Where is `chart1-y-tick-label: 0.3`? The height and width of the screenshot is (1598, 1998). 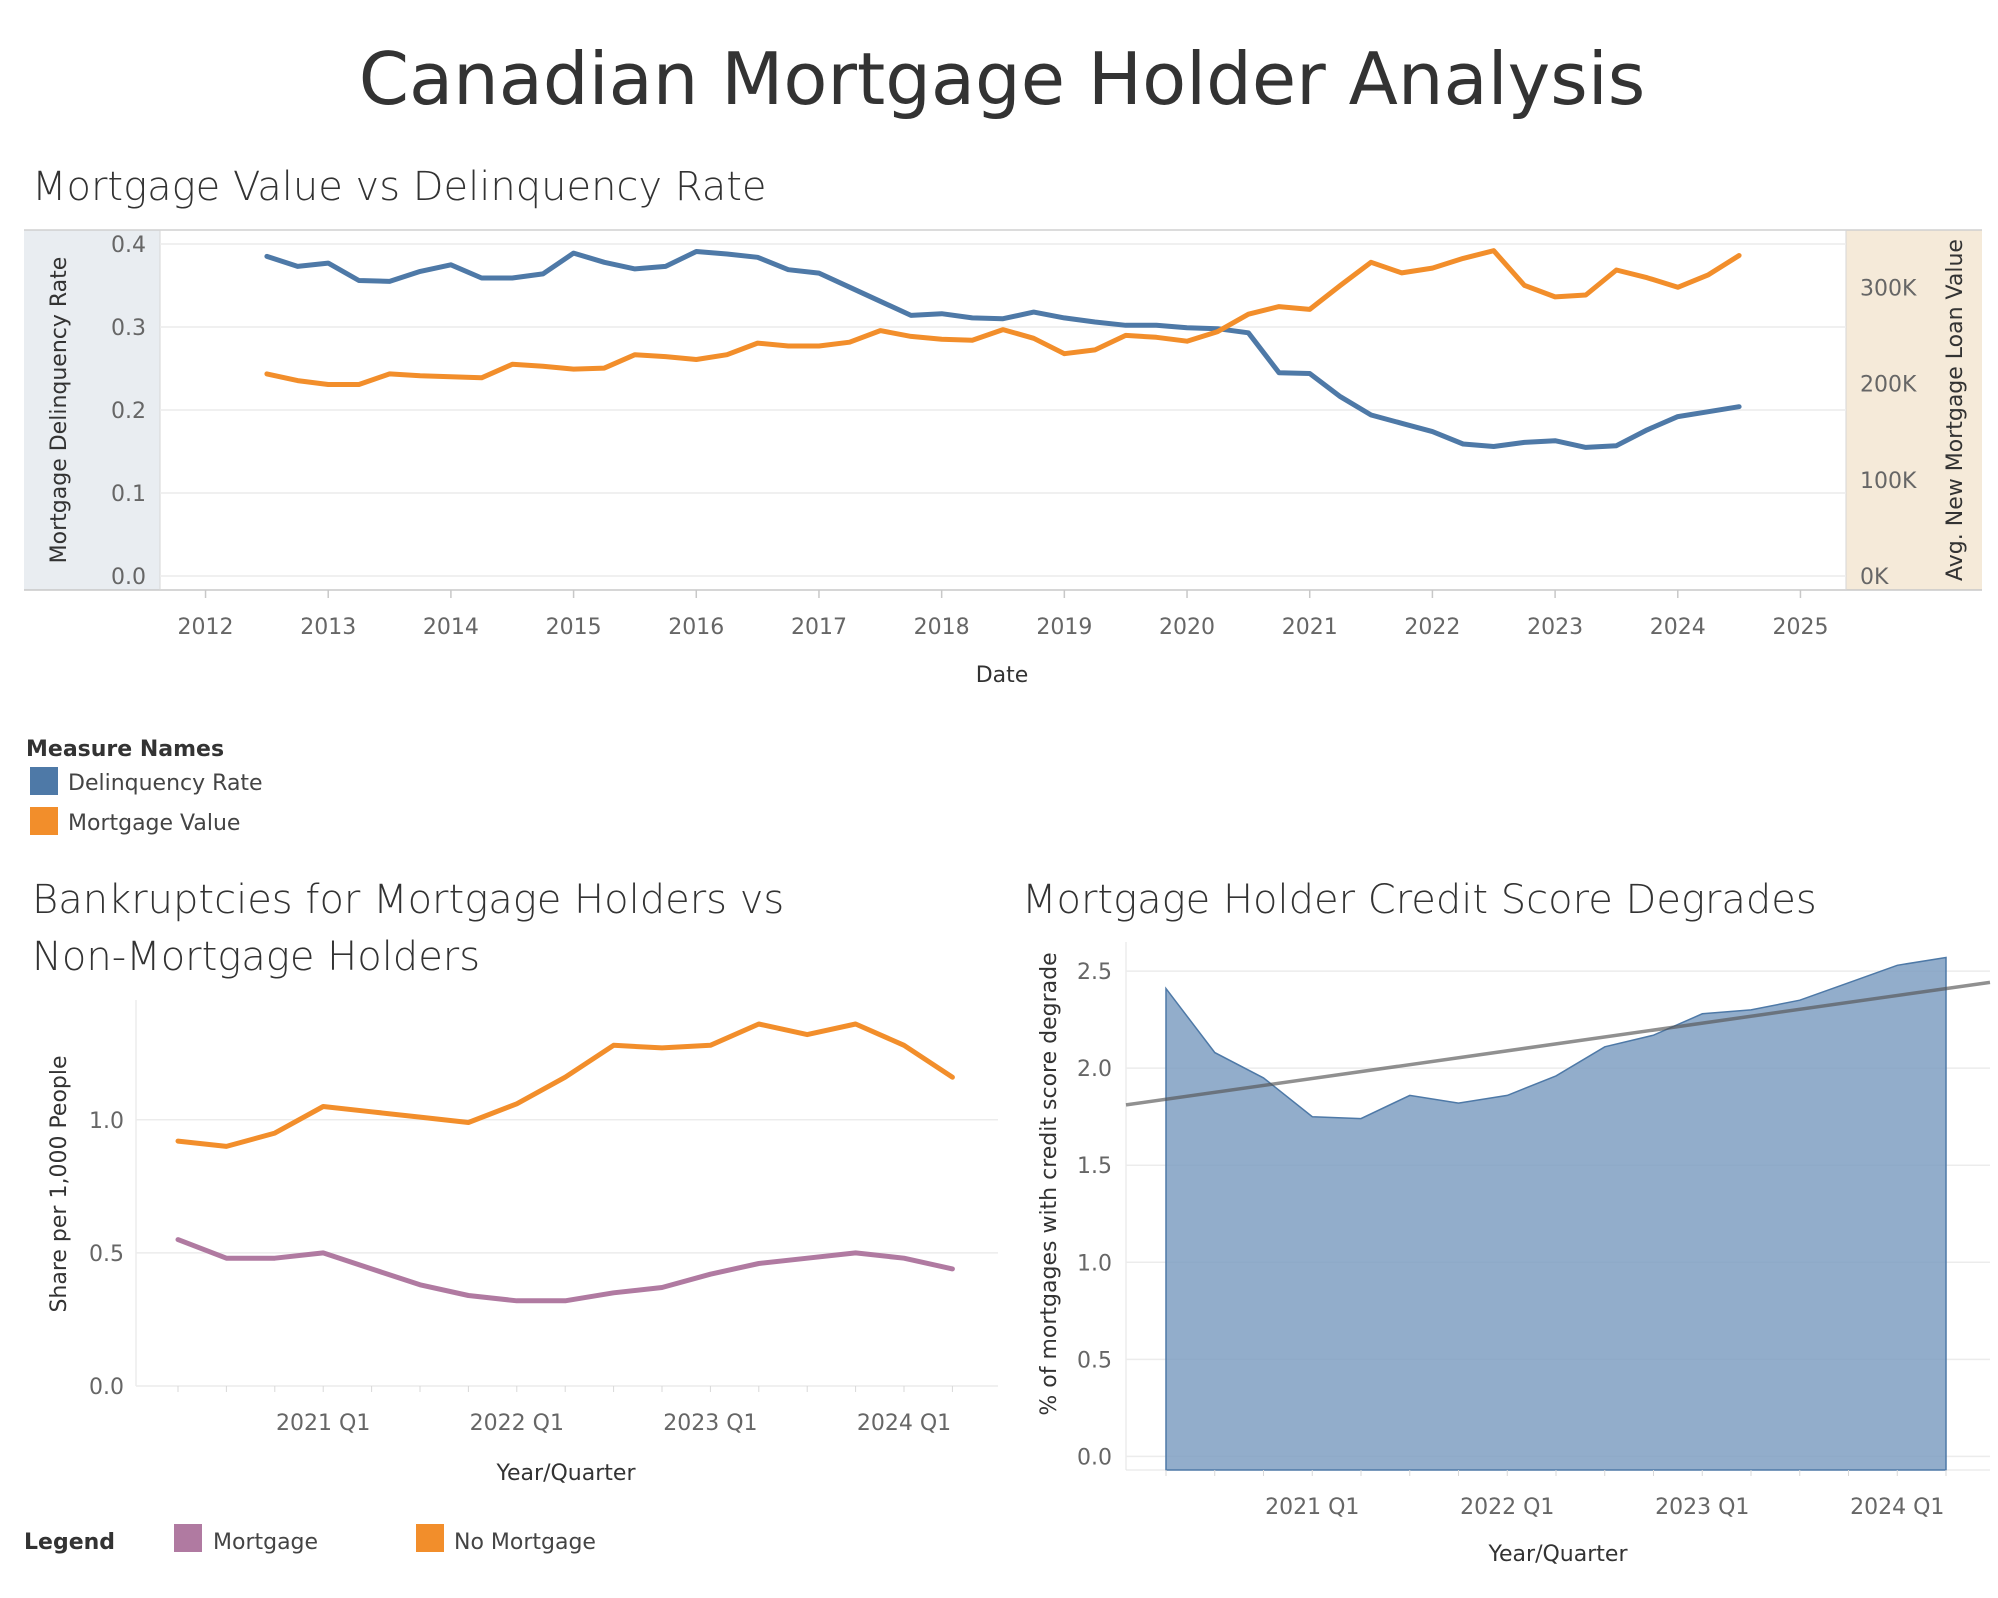 chart1-y-tick-label: 0.3 is located at coordinates (128, 328).